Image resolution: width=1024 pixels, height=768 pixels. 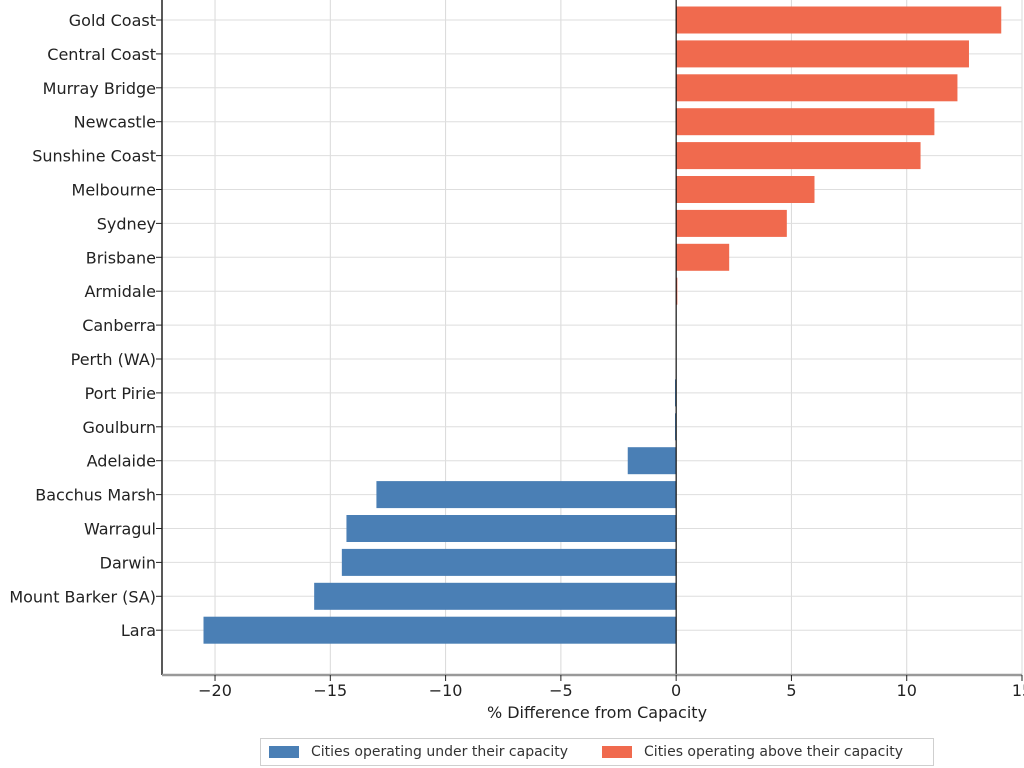 What do you see at coordinates (120, 529) in the screenshot?
I see `y-tick-label: Warragul` at bounding box center [120, 529].